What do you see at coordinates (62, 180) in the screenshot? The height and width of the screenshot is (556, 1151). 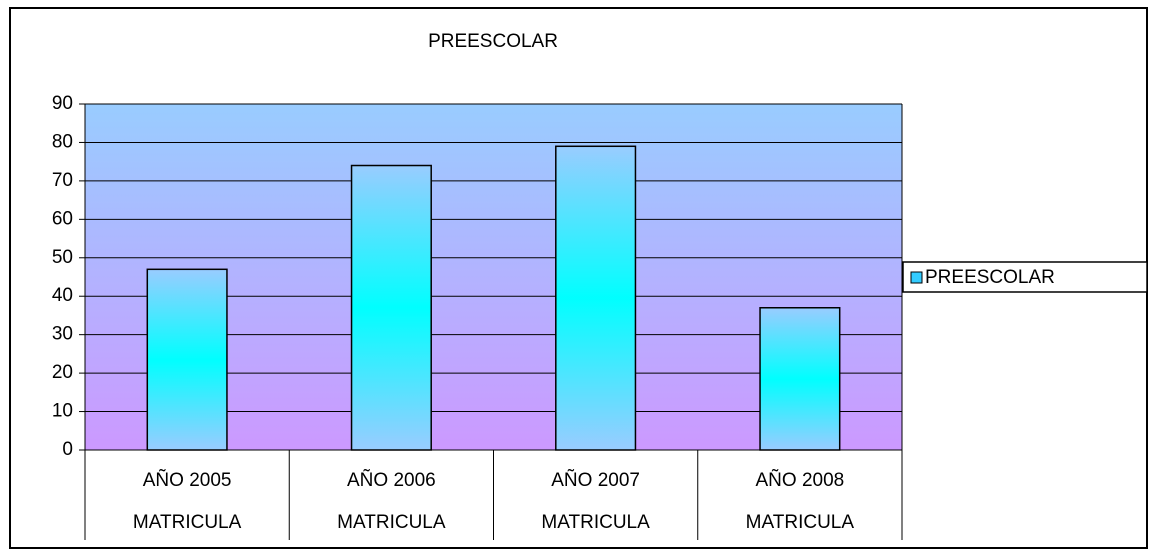 I see `y-tick-label: 70` at bounding box center [62, 180].